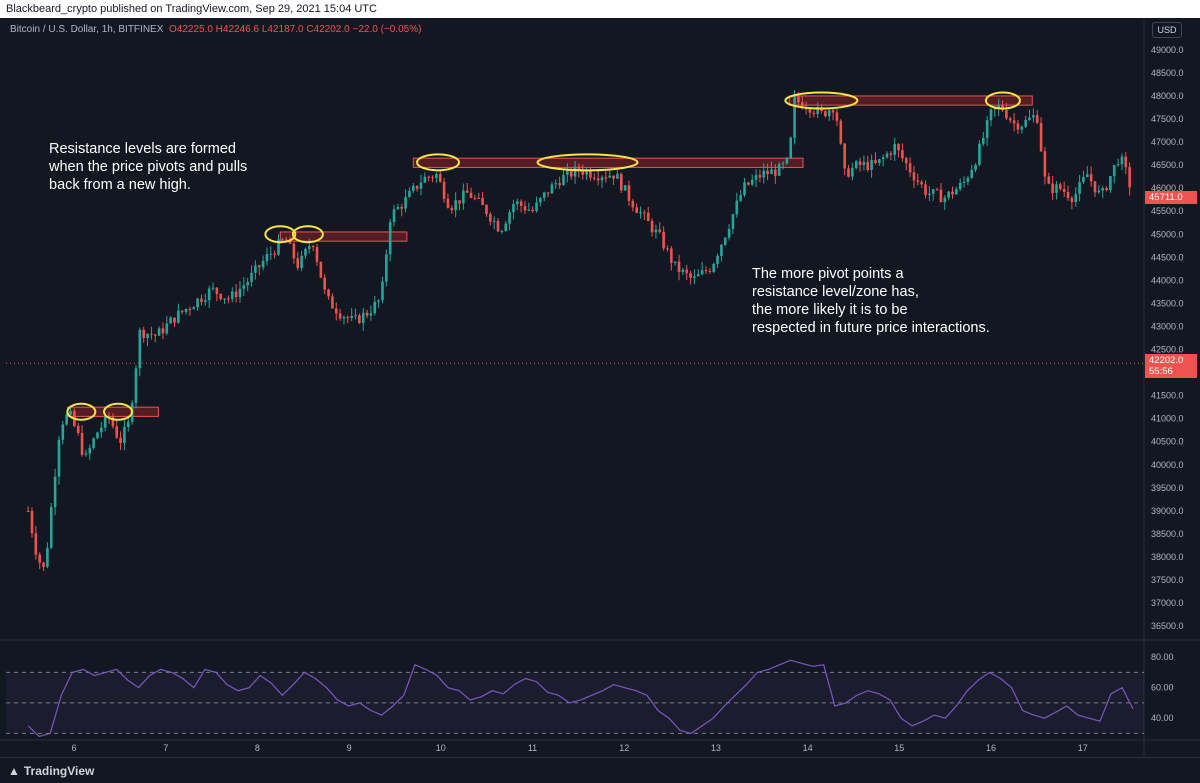 The image size is (1200, 783). I want to click on price-tick-label: 48000.0, so click(1167, 96).